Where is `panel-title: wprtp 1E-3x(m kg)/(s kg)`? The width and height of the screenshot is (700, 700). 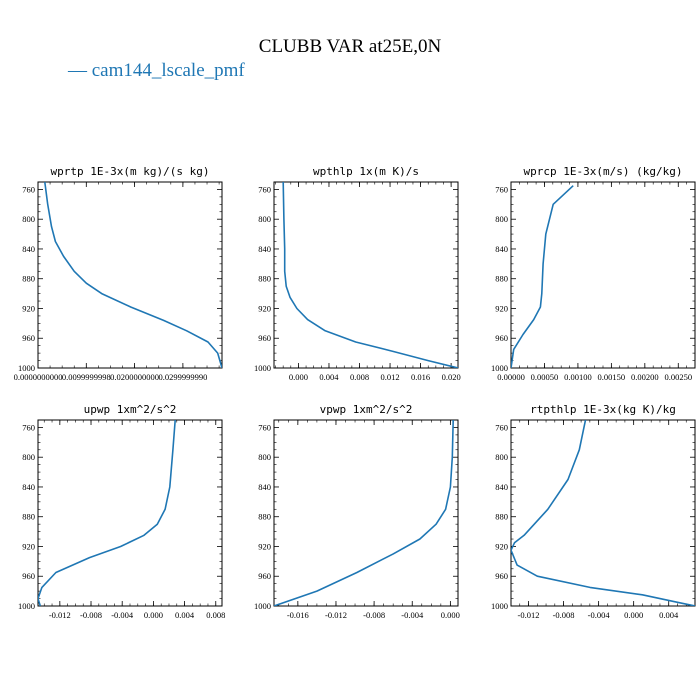 panel-title: wprtp 1E-3x(m kg)/(s kg) is located at coordinates (130, 171).